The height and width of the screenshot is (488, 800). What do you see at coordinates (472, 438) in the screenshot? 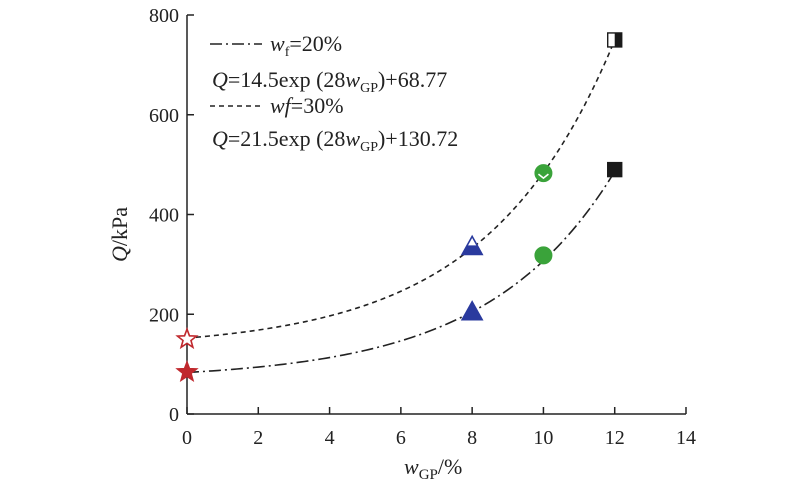
I see `x-tick-label: 8` at bounding box center [472, 438].